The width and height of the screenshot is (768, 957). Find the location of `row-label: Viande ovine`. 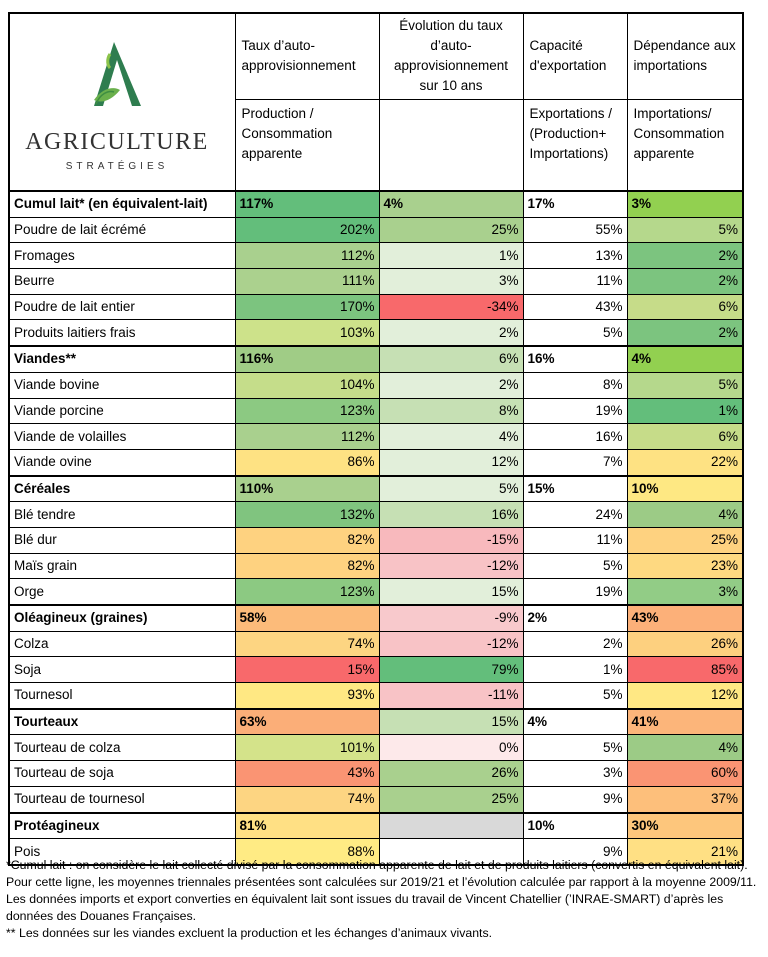

row-label: Viande ovine is located at coordinates (122, 462).